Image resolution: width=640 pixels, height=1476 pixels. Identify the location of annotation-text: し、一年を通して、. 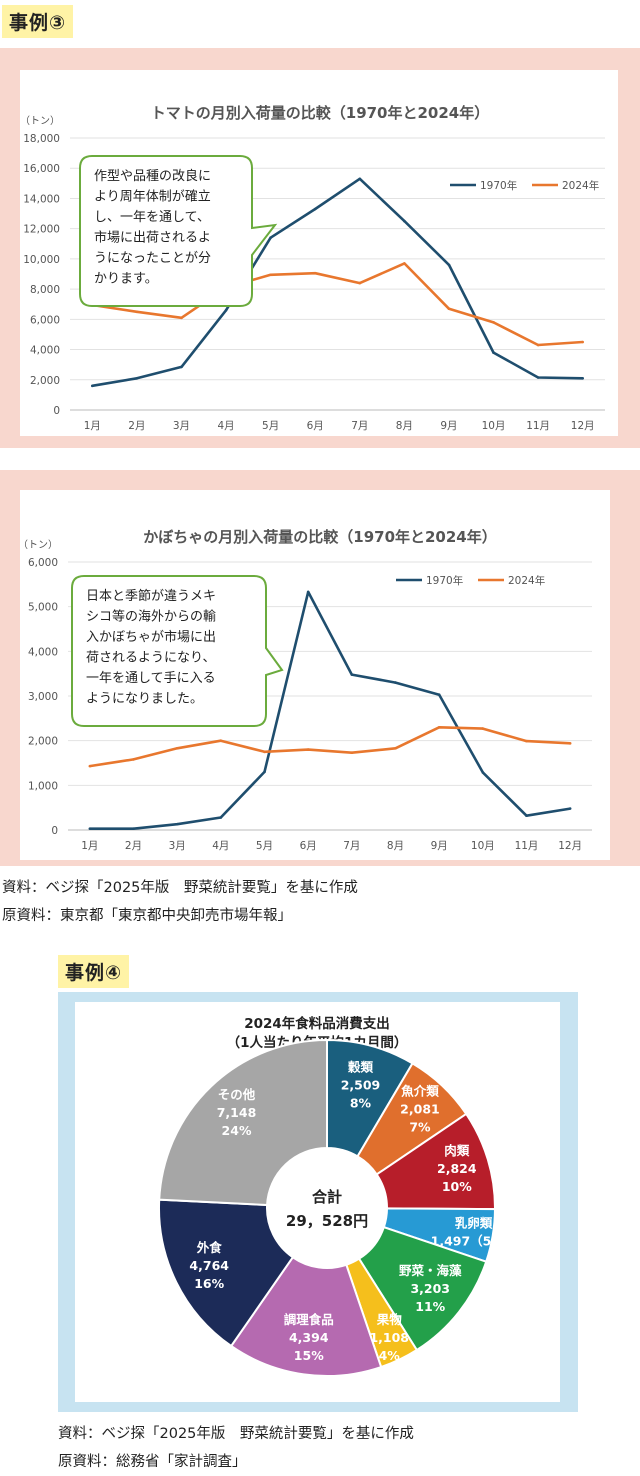
(152, 217).